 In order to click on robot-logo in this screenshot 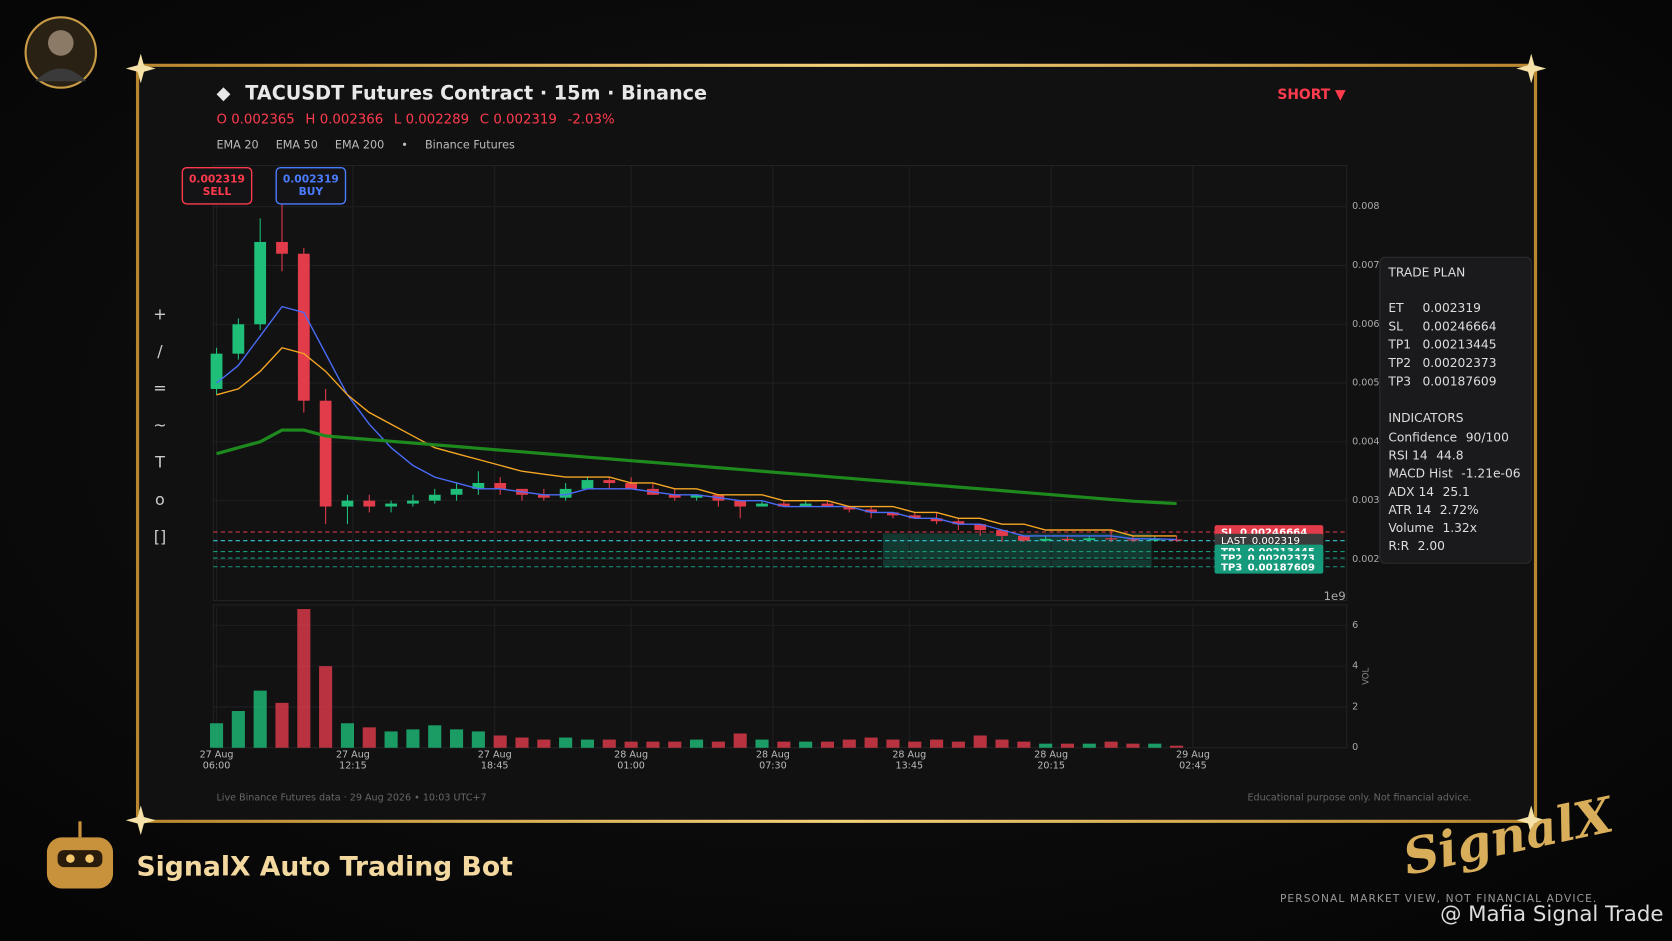, I will do `click(80, 855)`.